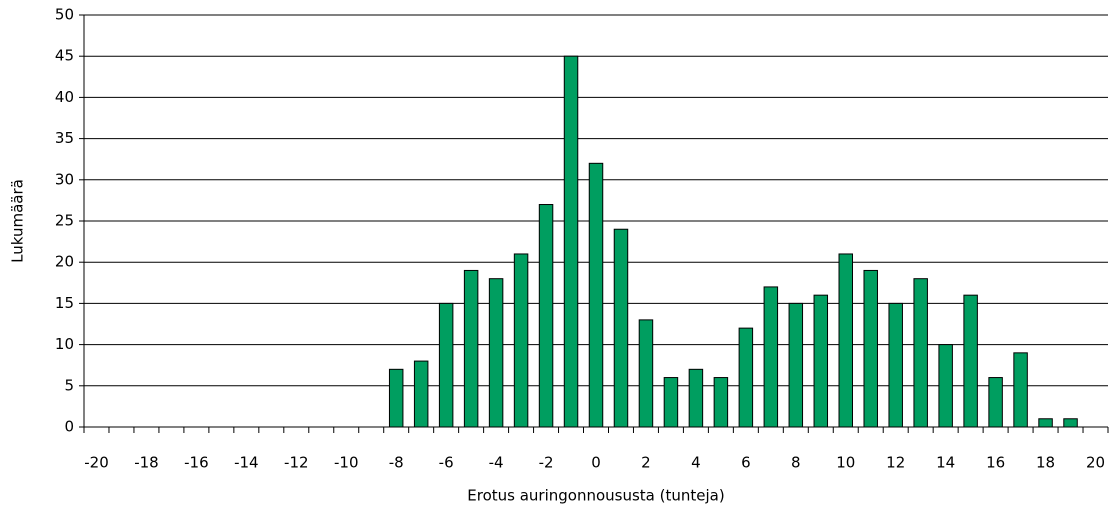  I want to click on x-tick-label: 0, so click(596, 463).